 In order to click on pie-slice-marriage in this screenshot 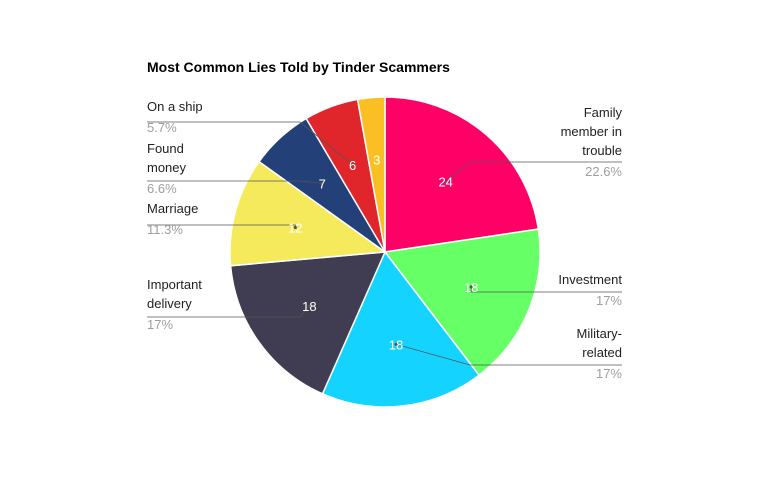, I will do `click(308, 213)`.